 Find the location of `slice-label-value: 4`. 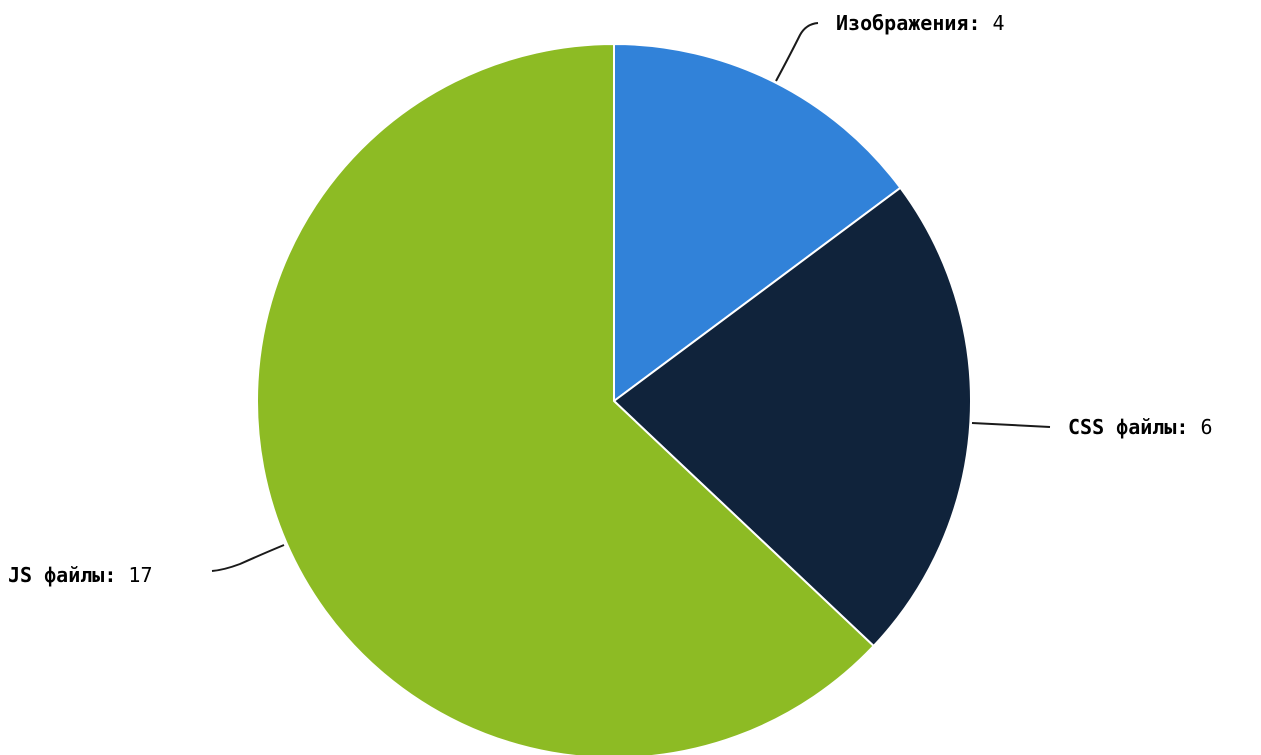

slice-label-value: 4 is located at coordinates (993, 23).